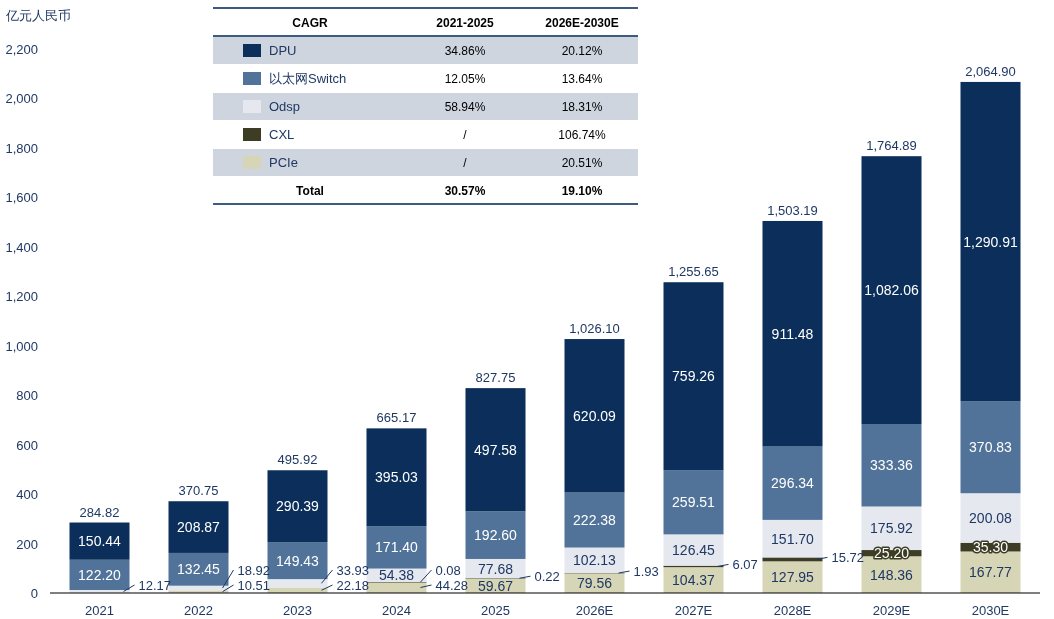 The image size is (1054, 619). Describe the element at coordinates (694, 376) in the screenshot. I see `data-label: 759.26` at that location.